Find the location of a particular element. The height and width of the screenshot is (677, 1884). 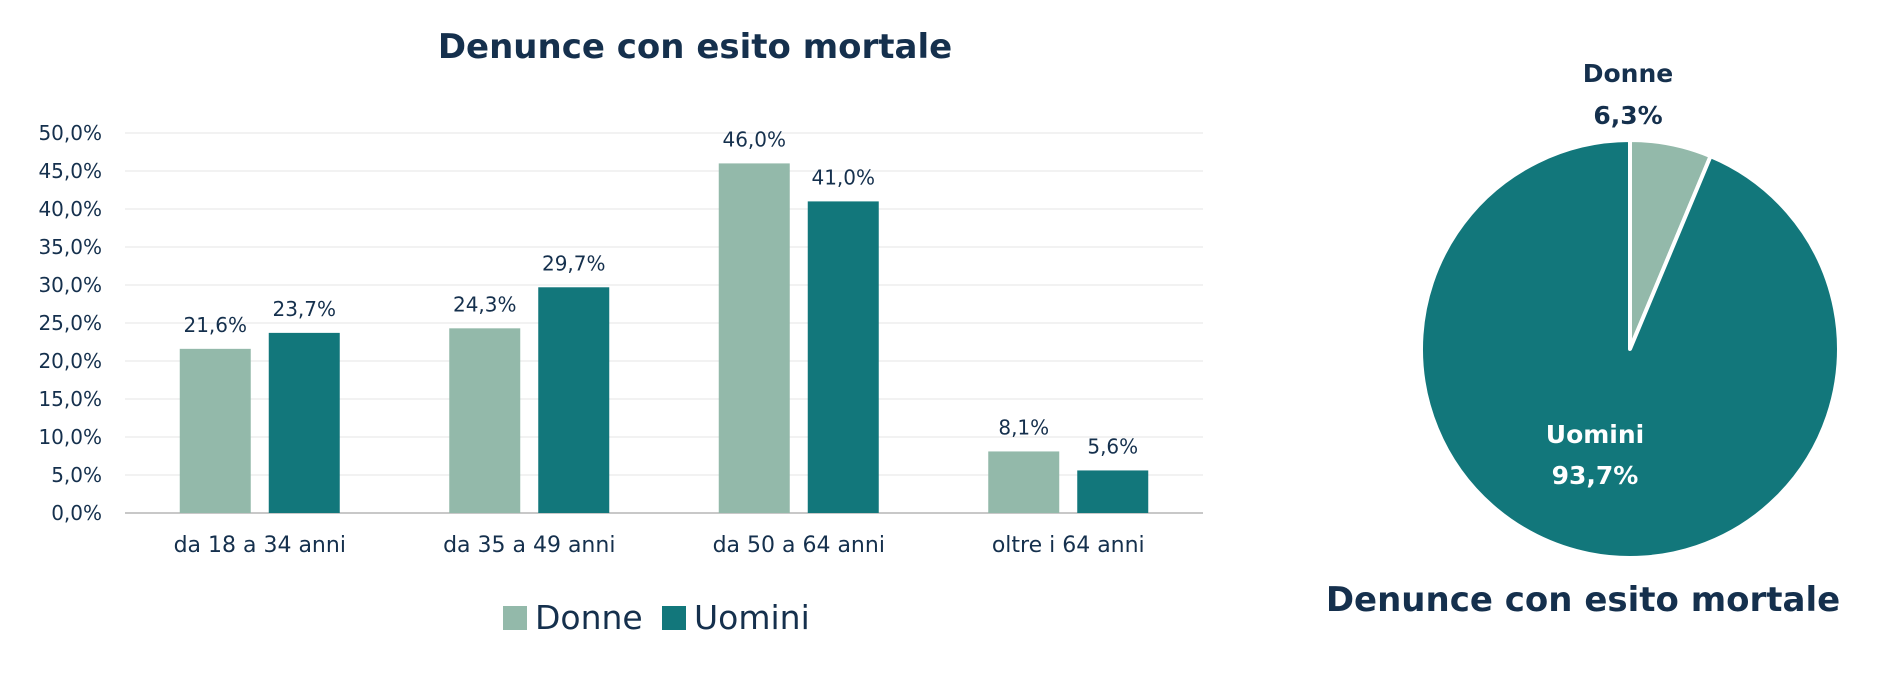

category-label: da 18 a 34 anni is located at coordinates (260, 545).